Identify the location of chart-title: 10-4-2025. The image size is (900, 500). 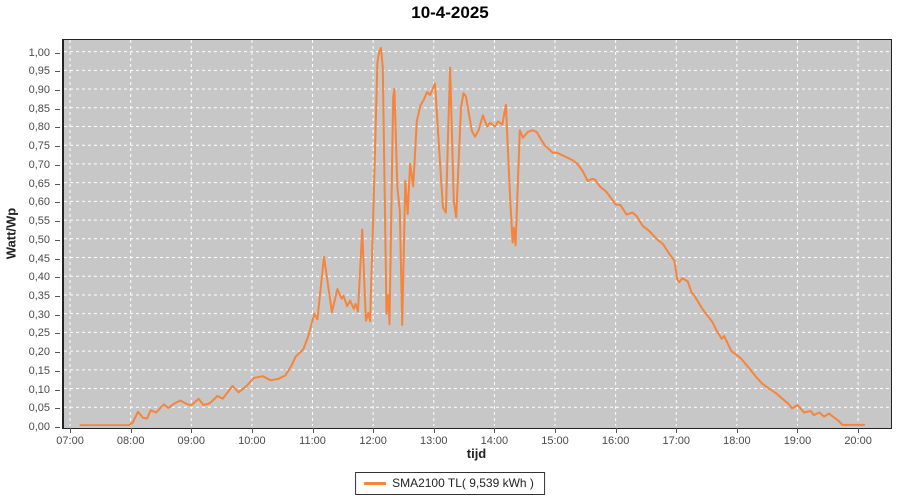
(450, 12).